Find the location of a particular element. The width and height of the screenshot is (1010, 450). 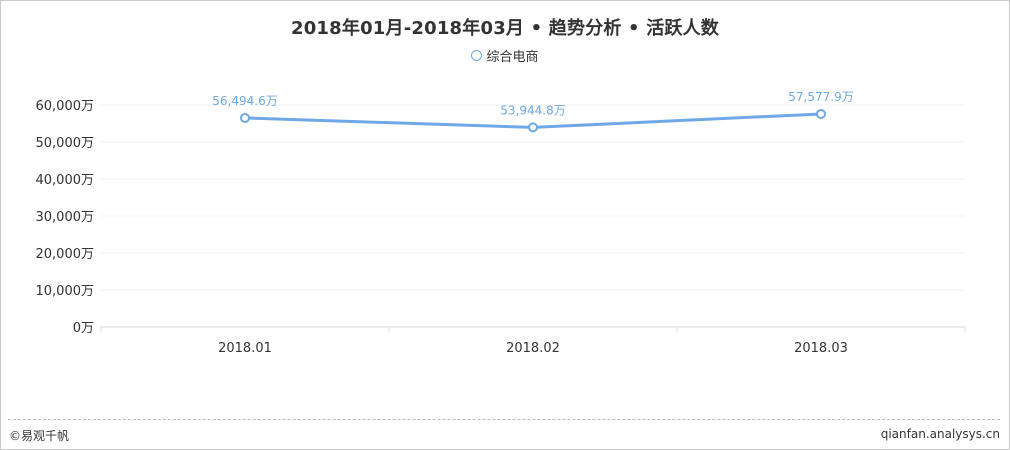

legend-label: 综合电商 is located at coordinates (512, 57).